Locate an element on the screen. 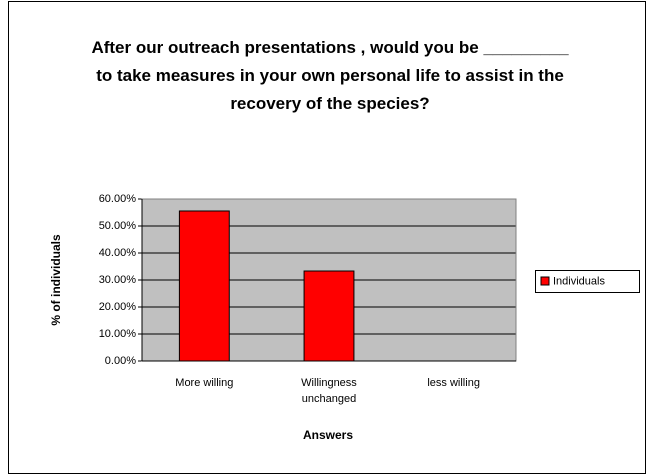 The image size is (651, 476). legend-label: Individuals is located at coordinates (579, 281).